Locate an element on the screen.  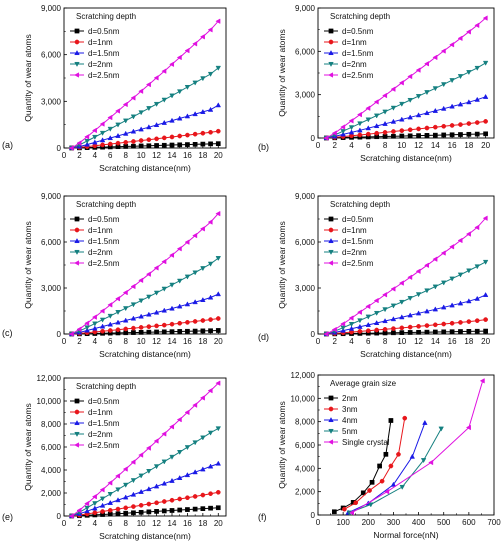
panel-label: (e) is located at coordinates (7, 517).